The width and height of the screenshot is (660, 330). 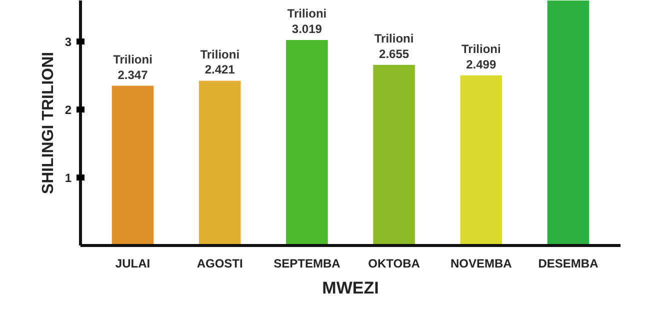 I want to click on data-label: Trilioni 2.655, so click(x=394, y=46).